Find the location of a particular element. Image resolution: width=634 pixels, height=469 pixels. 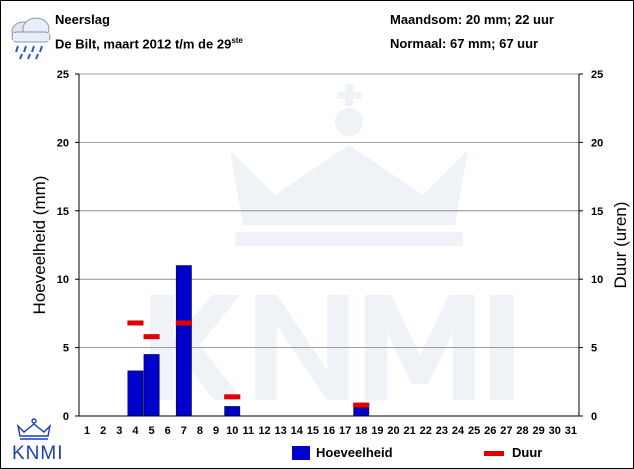

rain-cloud-icon is located at coordinates (31, 38).